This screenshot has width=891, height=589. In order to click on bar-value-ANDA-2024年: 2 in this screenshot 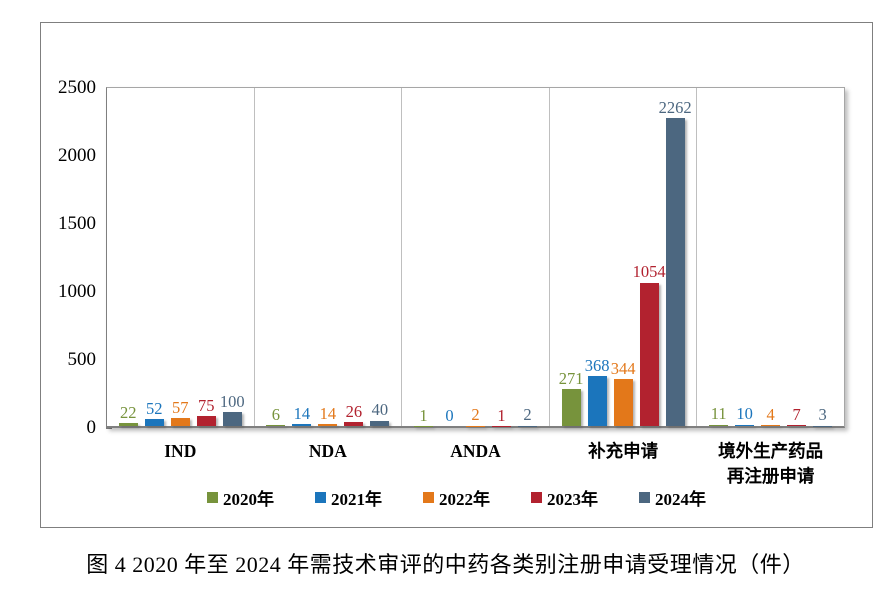, I will do `click(527, 415)`.